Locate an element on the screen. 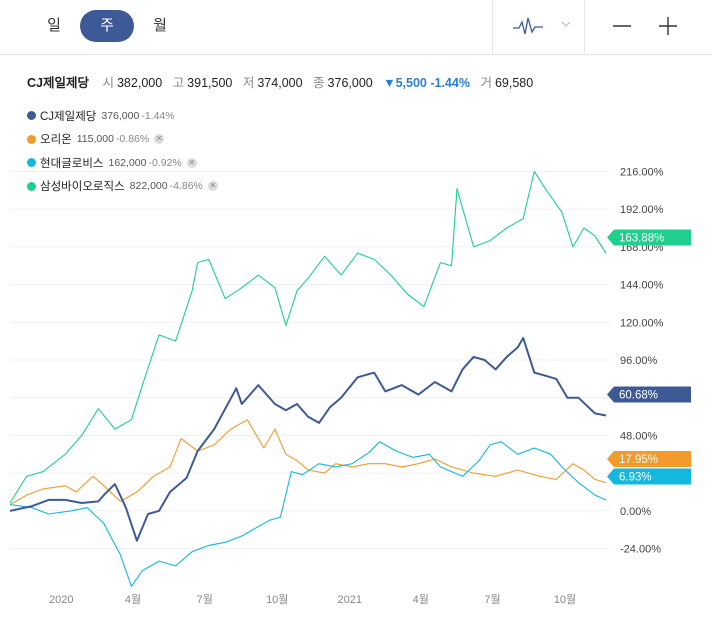  legend-change: -4.86% is located at coordinates (186, 186).